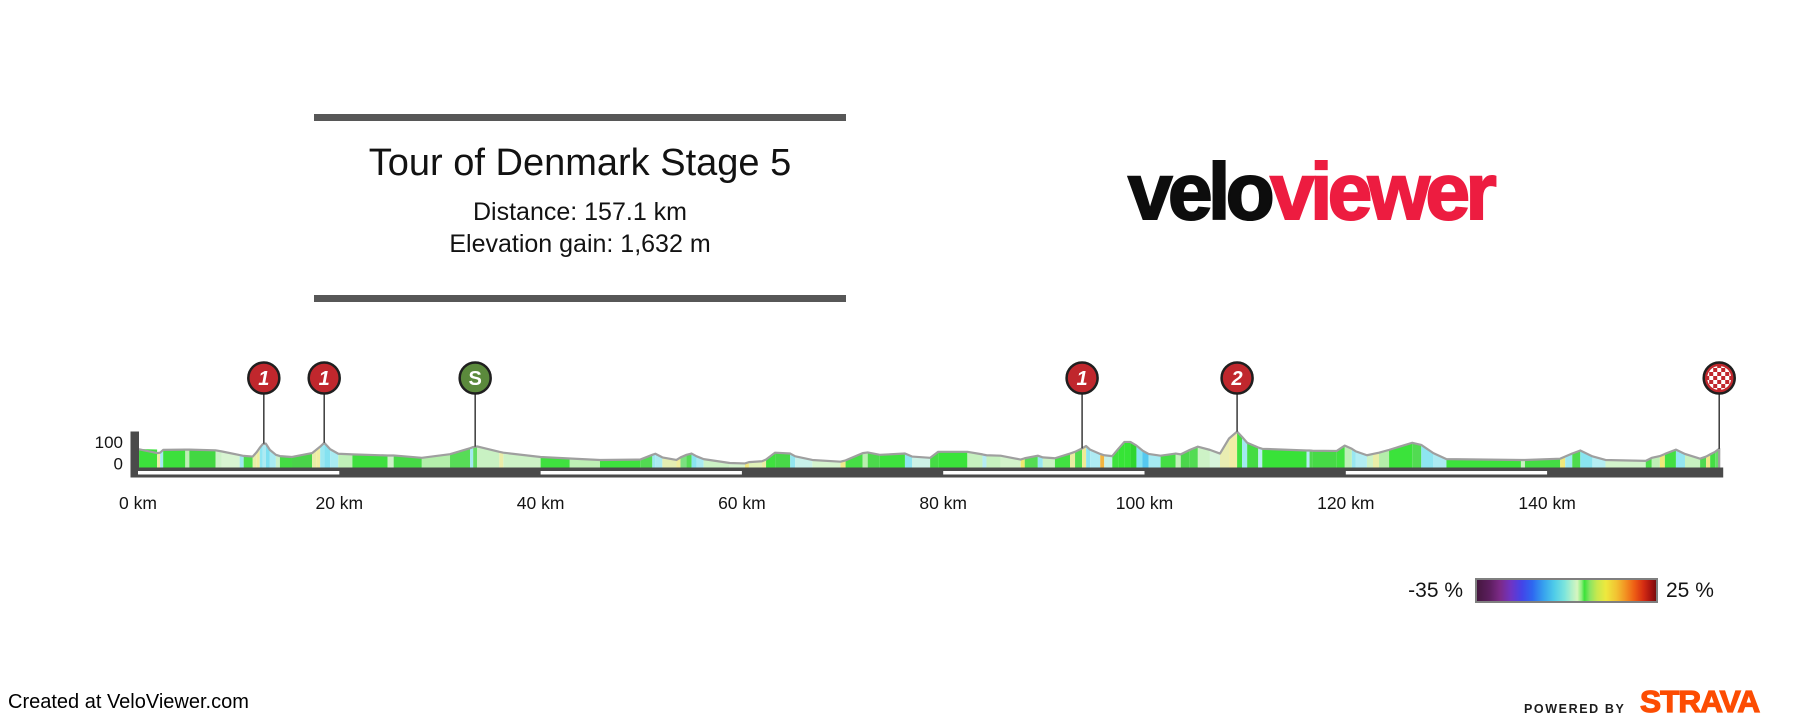  Describe the element at coordinates (943, 503) in the screenshot. I see `x-tick-label: 80 km` at that location.